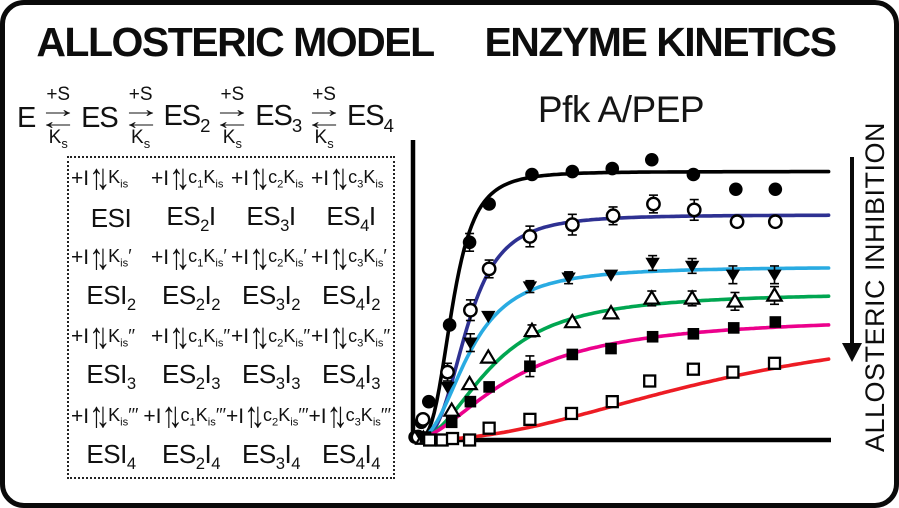 Image resolution: width=899 pixels, height=508 pixels. Describe the element at coordinates (111, 297) in the screenshot. I see `complex-label: ESI2` at that location.